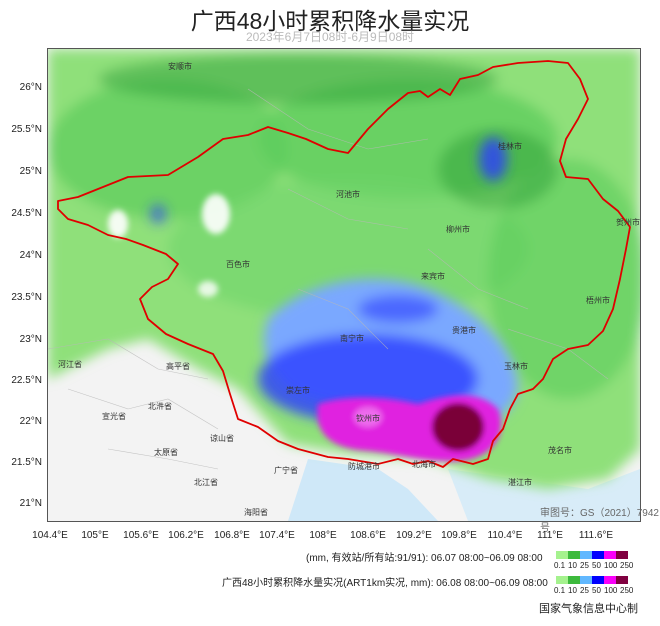 This screenshot has width=660, height=626. Describe the element at coordinates (26, 380) in the screenshot. I see `lat-label: 22.5°N` at that location.